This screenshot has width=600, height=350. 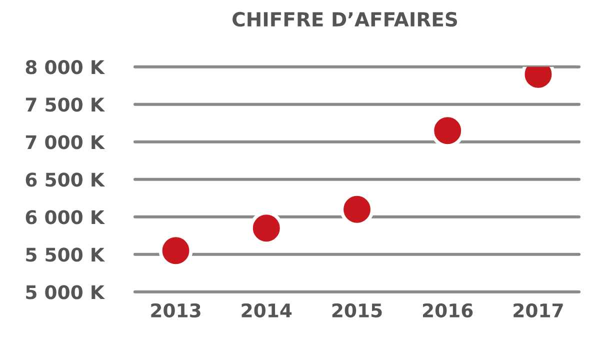 I want to click on y-tick-label: 7 500 K, so click(x=66, y=105).